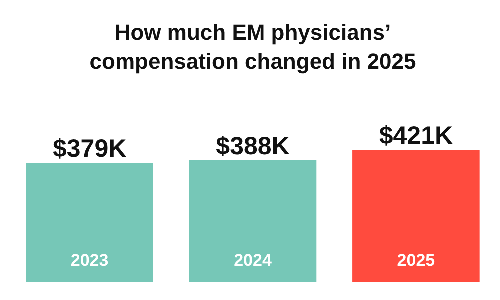 The image size is (500, 300). I want to click on chart-title: How much EM physicians’ compensation changed in 2025, so click(253, 47).